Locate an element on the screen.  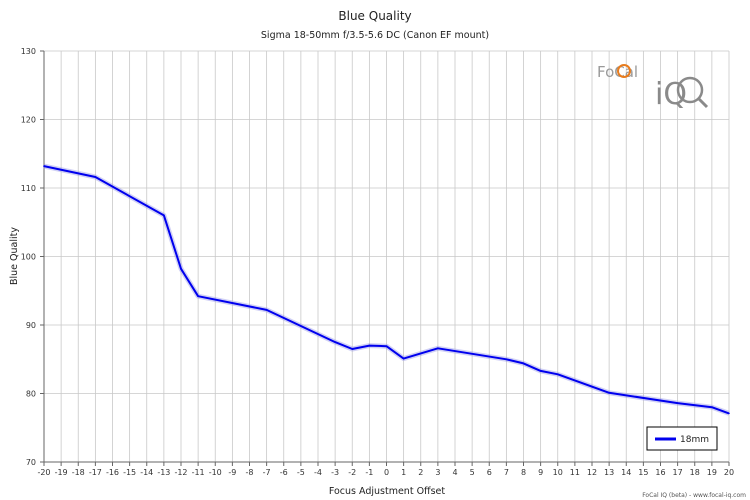
x-tick-label: 18 is located at coordinates (695, 472).